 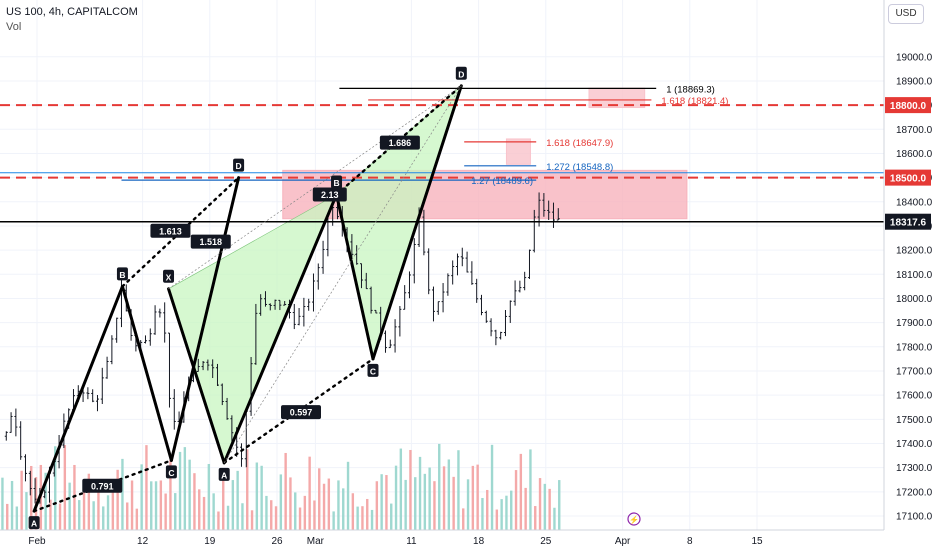 I want to click on y-tick-label: 17100.0, so click(x=914, y=517).